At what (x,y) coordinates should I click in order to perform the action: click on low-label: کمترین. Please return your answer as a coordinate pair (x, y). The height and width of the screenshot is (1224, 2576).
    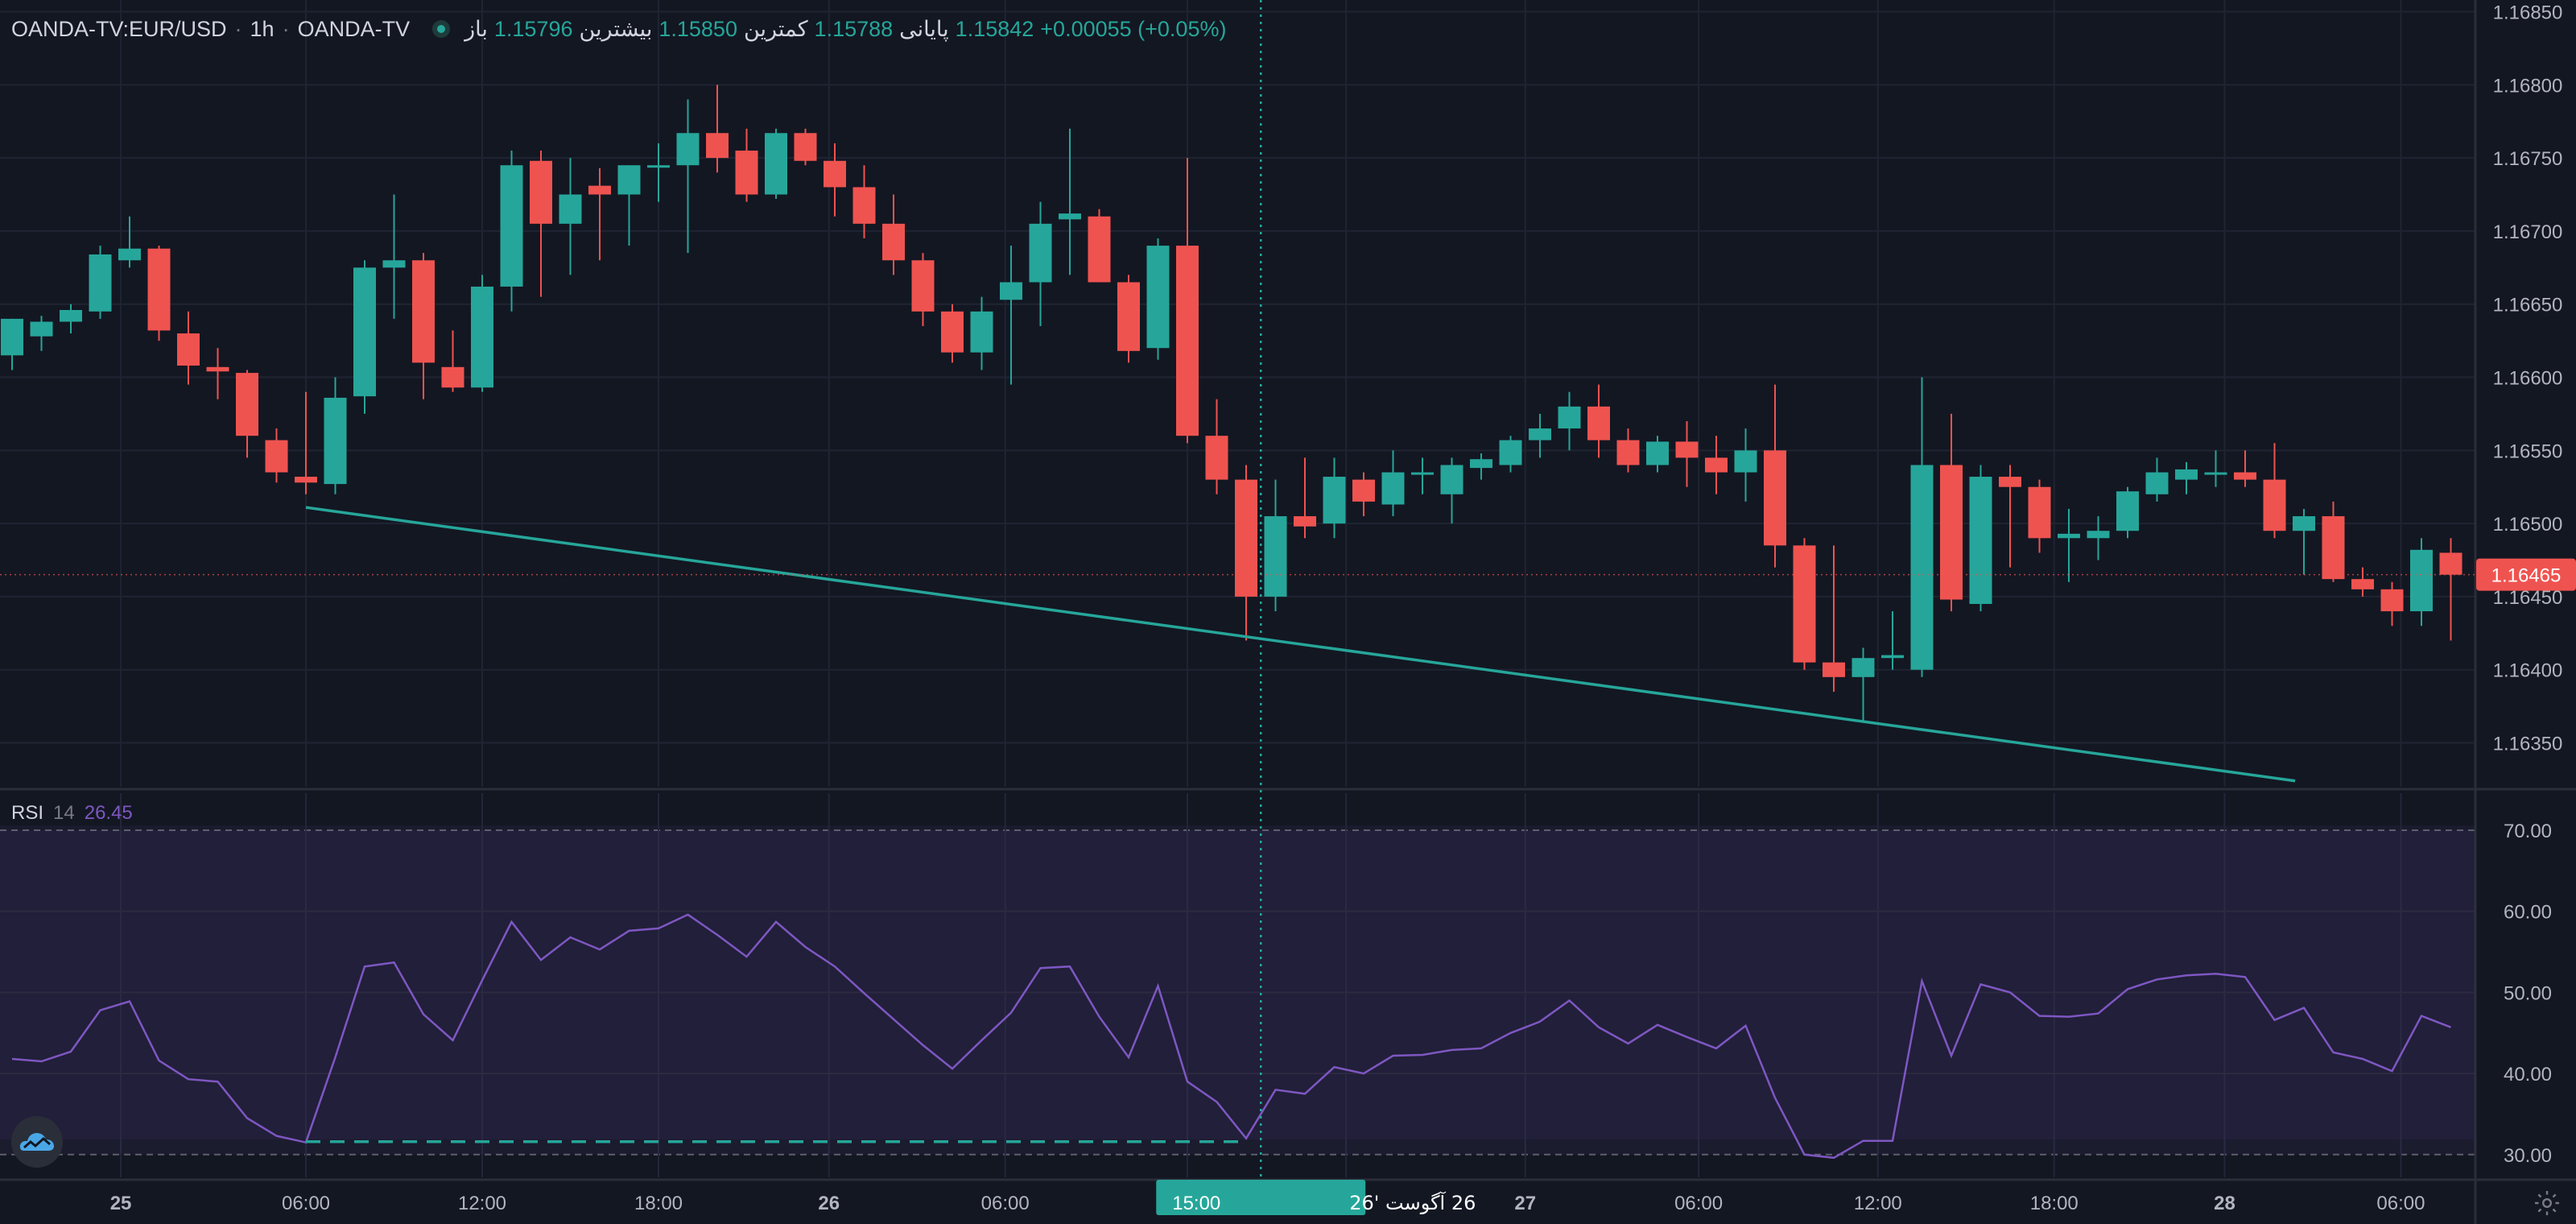
    Looking at the image, I should click on (775, 28).